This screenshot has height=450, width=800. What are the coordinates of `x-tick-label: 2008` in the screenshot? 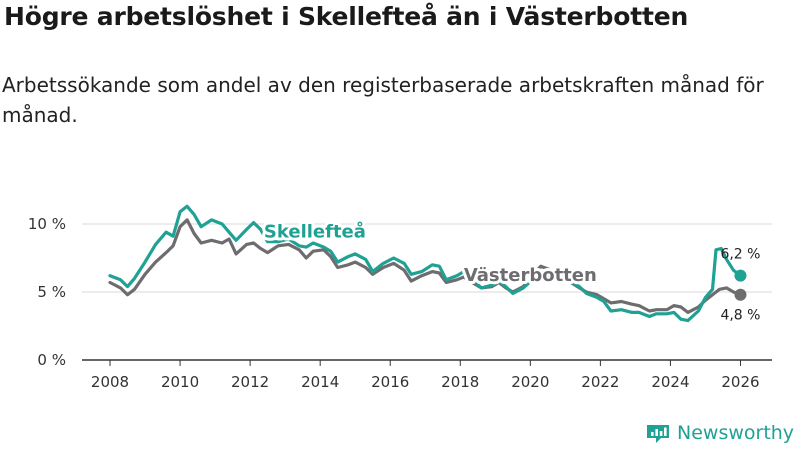 It's located at (110, 382).